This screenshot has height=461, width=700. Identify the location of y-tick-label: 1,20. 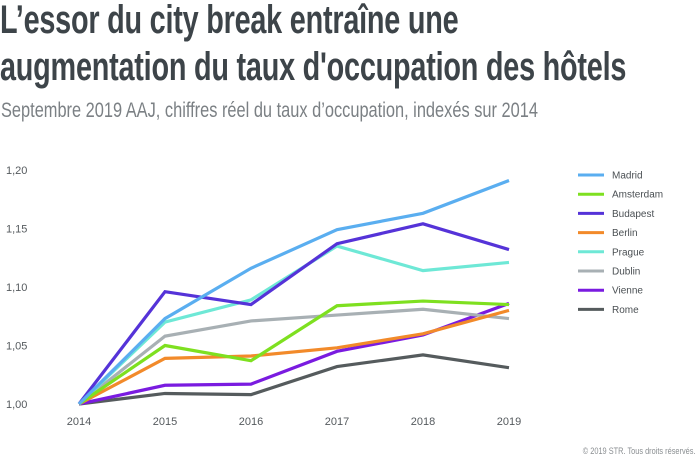
(16, 171).